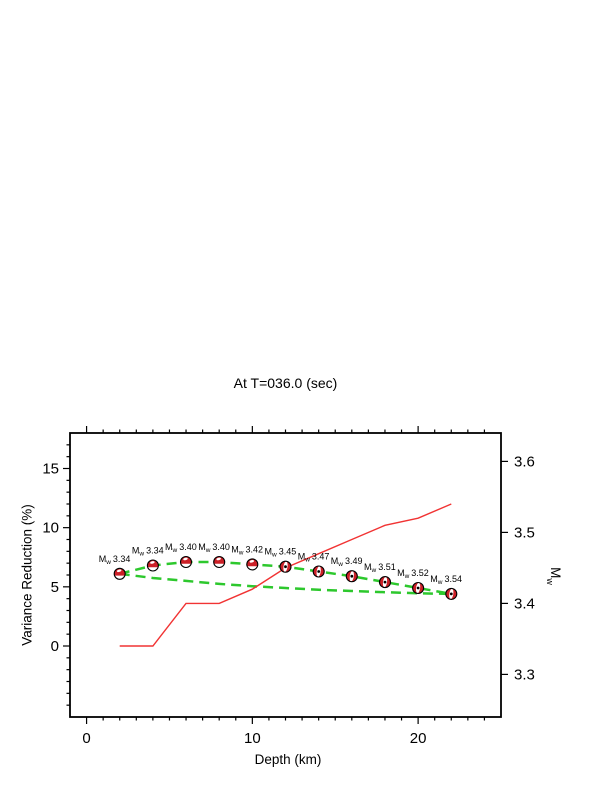 This screenshot has height=792, width=612. What do you see at coordinates (418, 738) in the screenshot?
I see `x-tick-label: 20` at bounding box center [418, 738].